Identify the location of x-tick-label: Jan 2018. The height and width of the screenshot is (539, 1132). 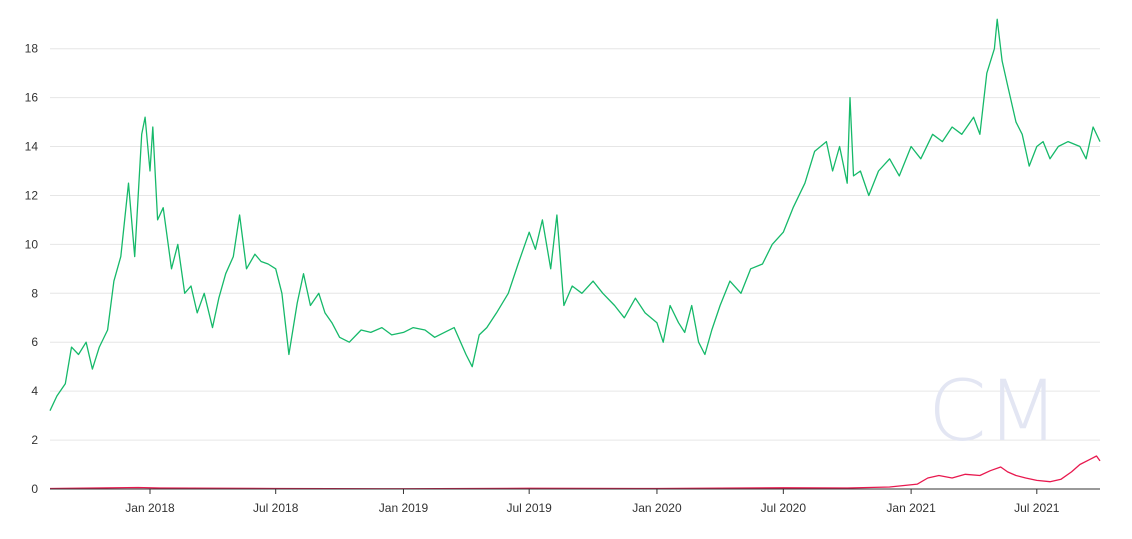
(150, 508).